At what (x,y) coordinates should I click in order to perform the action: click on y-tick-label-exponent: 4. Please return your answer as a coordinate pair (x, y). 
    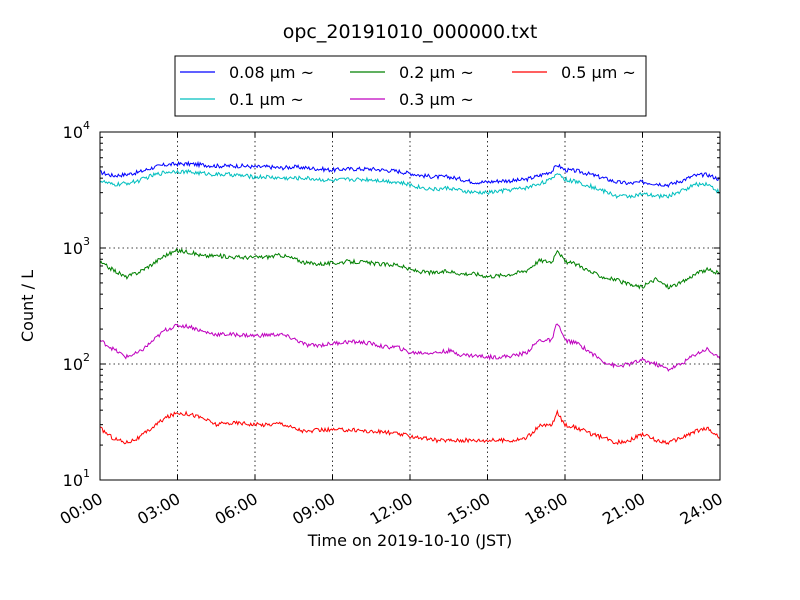
    Looking at the image, I should click on (86, 125).